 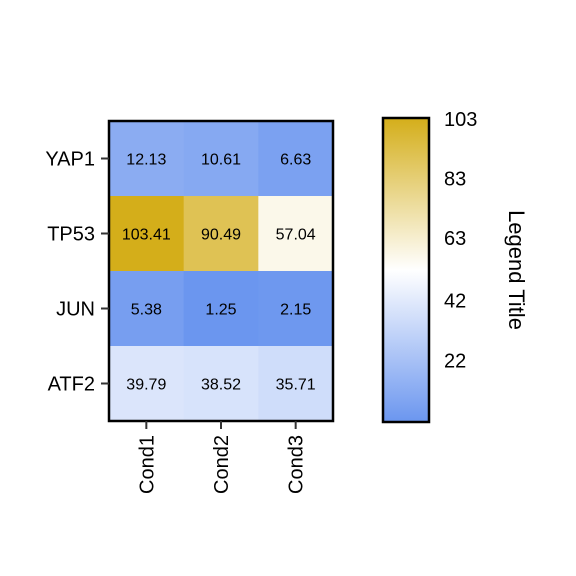 What do you see at coordinates (406, 270) in the screenshot?
I see `legend-colorbar` at bounding box center [406, 270].